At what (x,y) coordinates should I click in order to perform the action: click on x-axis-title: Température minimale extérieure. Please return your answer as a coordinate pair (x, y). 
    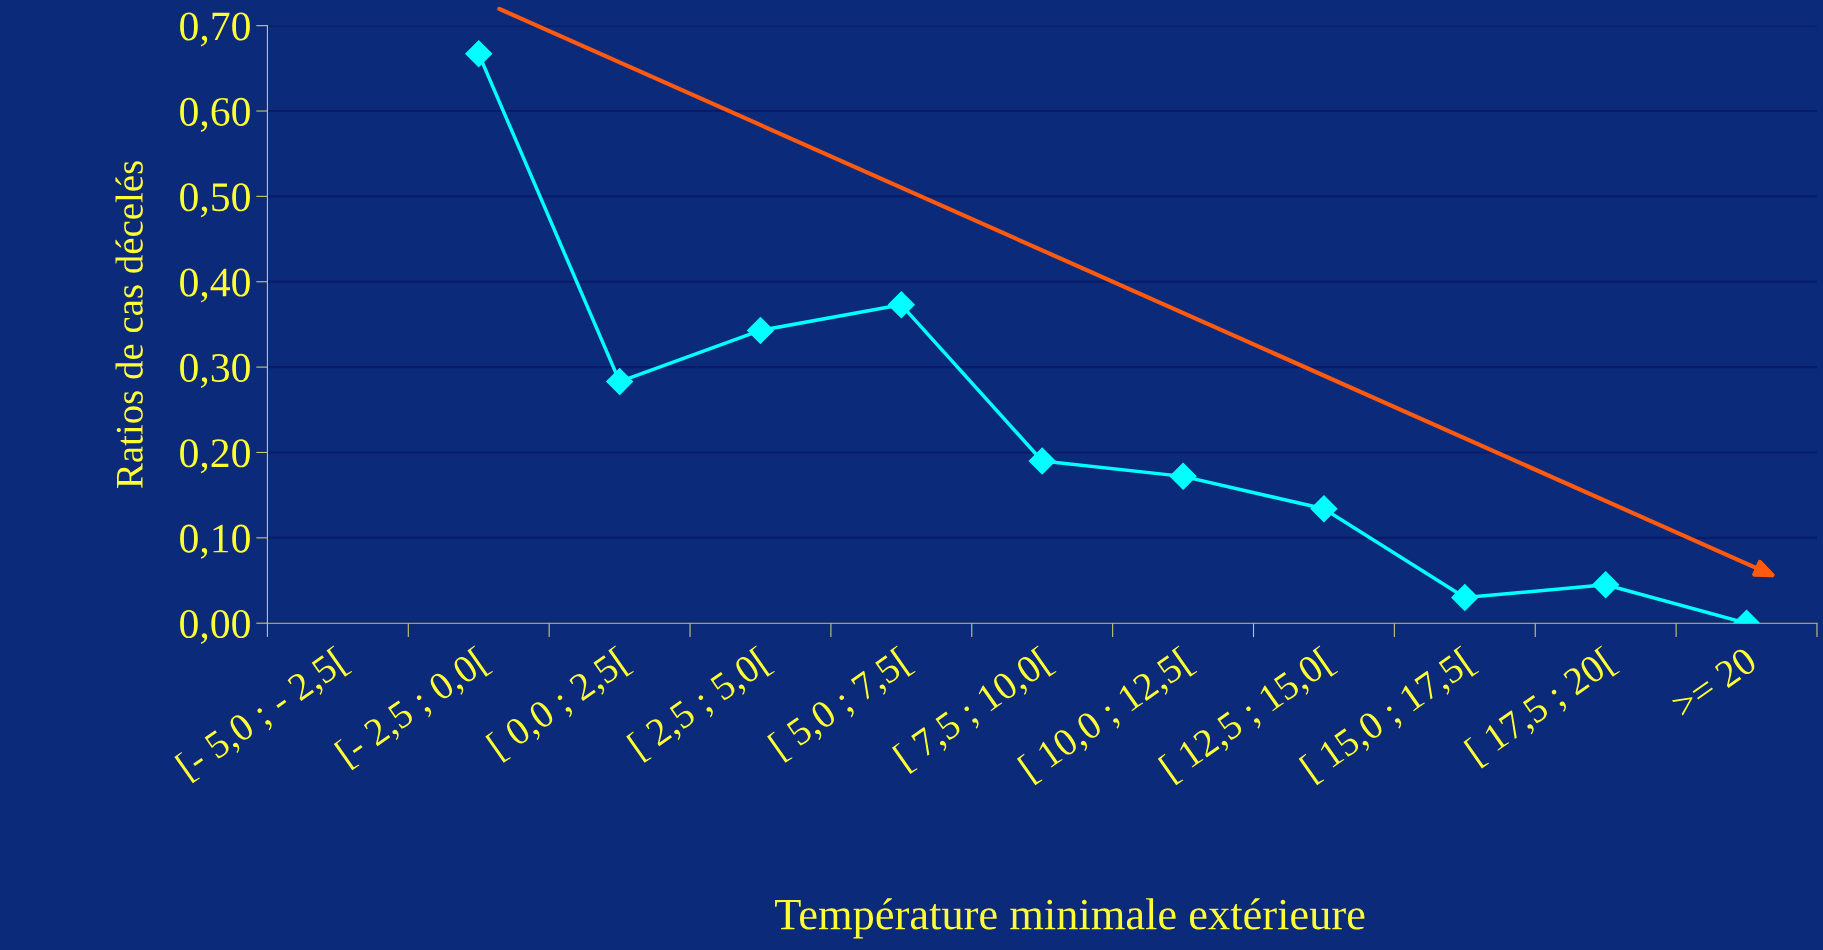
    Looking at the image, I should click on (1070, 918).